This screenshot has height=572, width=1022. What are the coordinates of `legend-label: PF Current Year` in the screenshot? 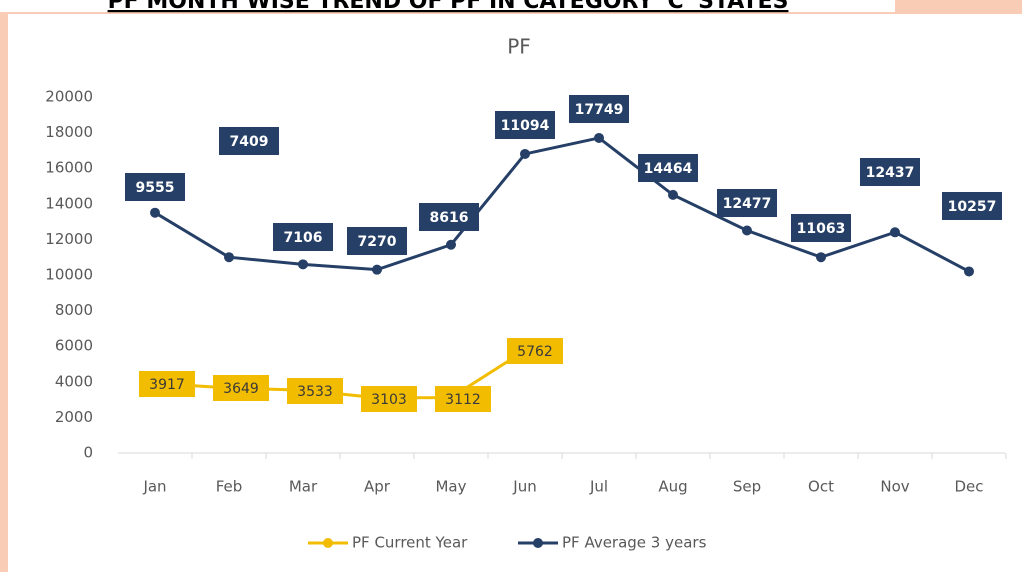 It's located at (410, 543).